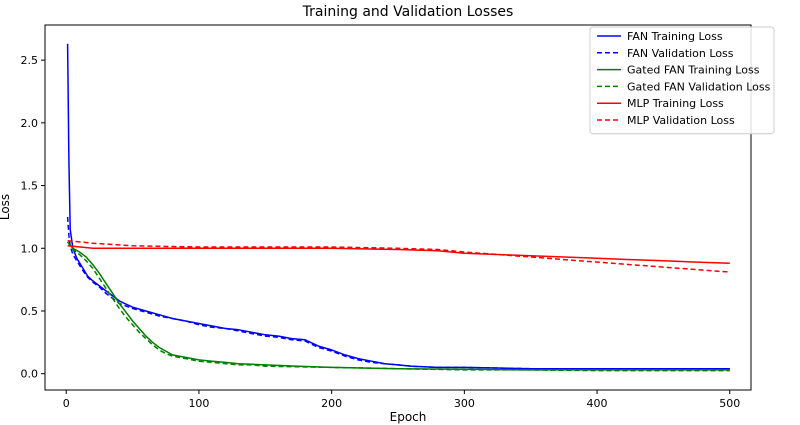 The height and width of the screenshot is (425, 800). I want to click on chart-title: Training and Validation Losses, so click(408, 12).